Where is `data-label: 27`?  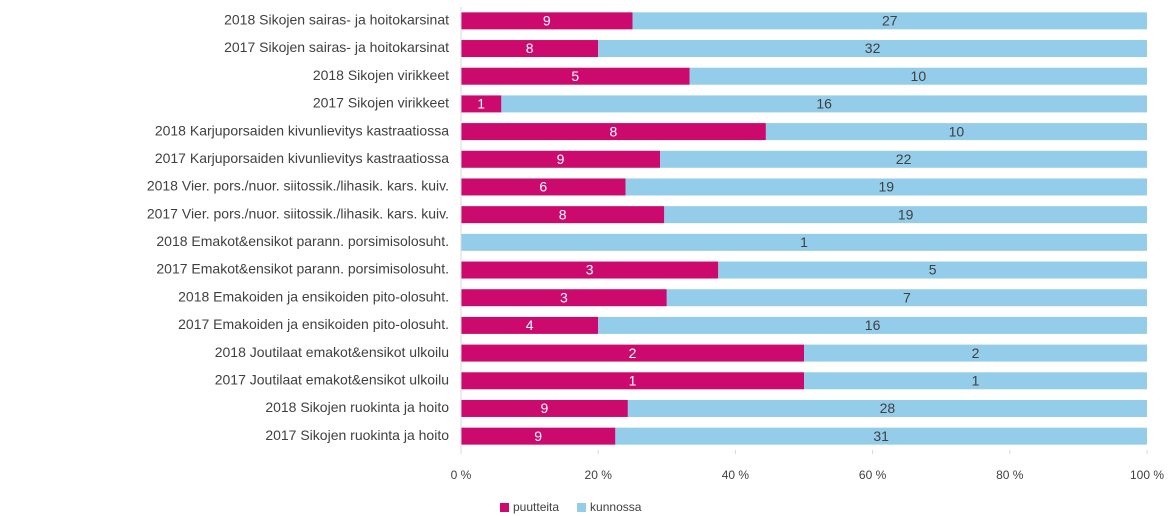
data-label: 27 is located at coordinates (890, 21).